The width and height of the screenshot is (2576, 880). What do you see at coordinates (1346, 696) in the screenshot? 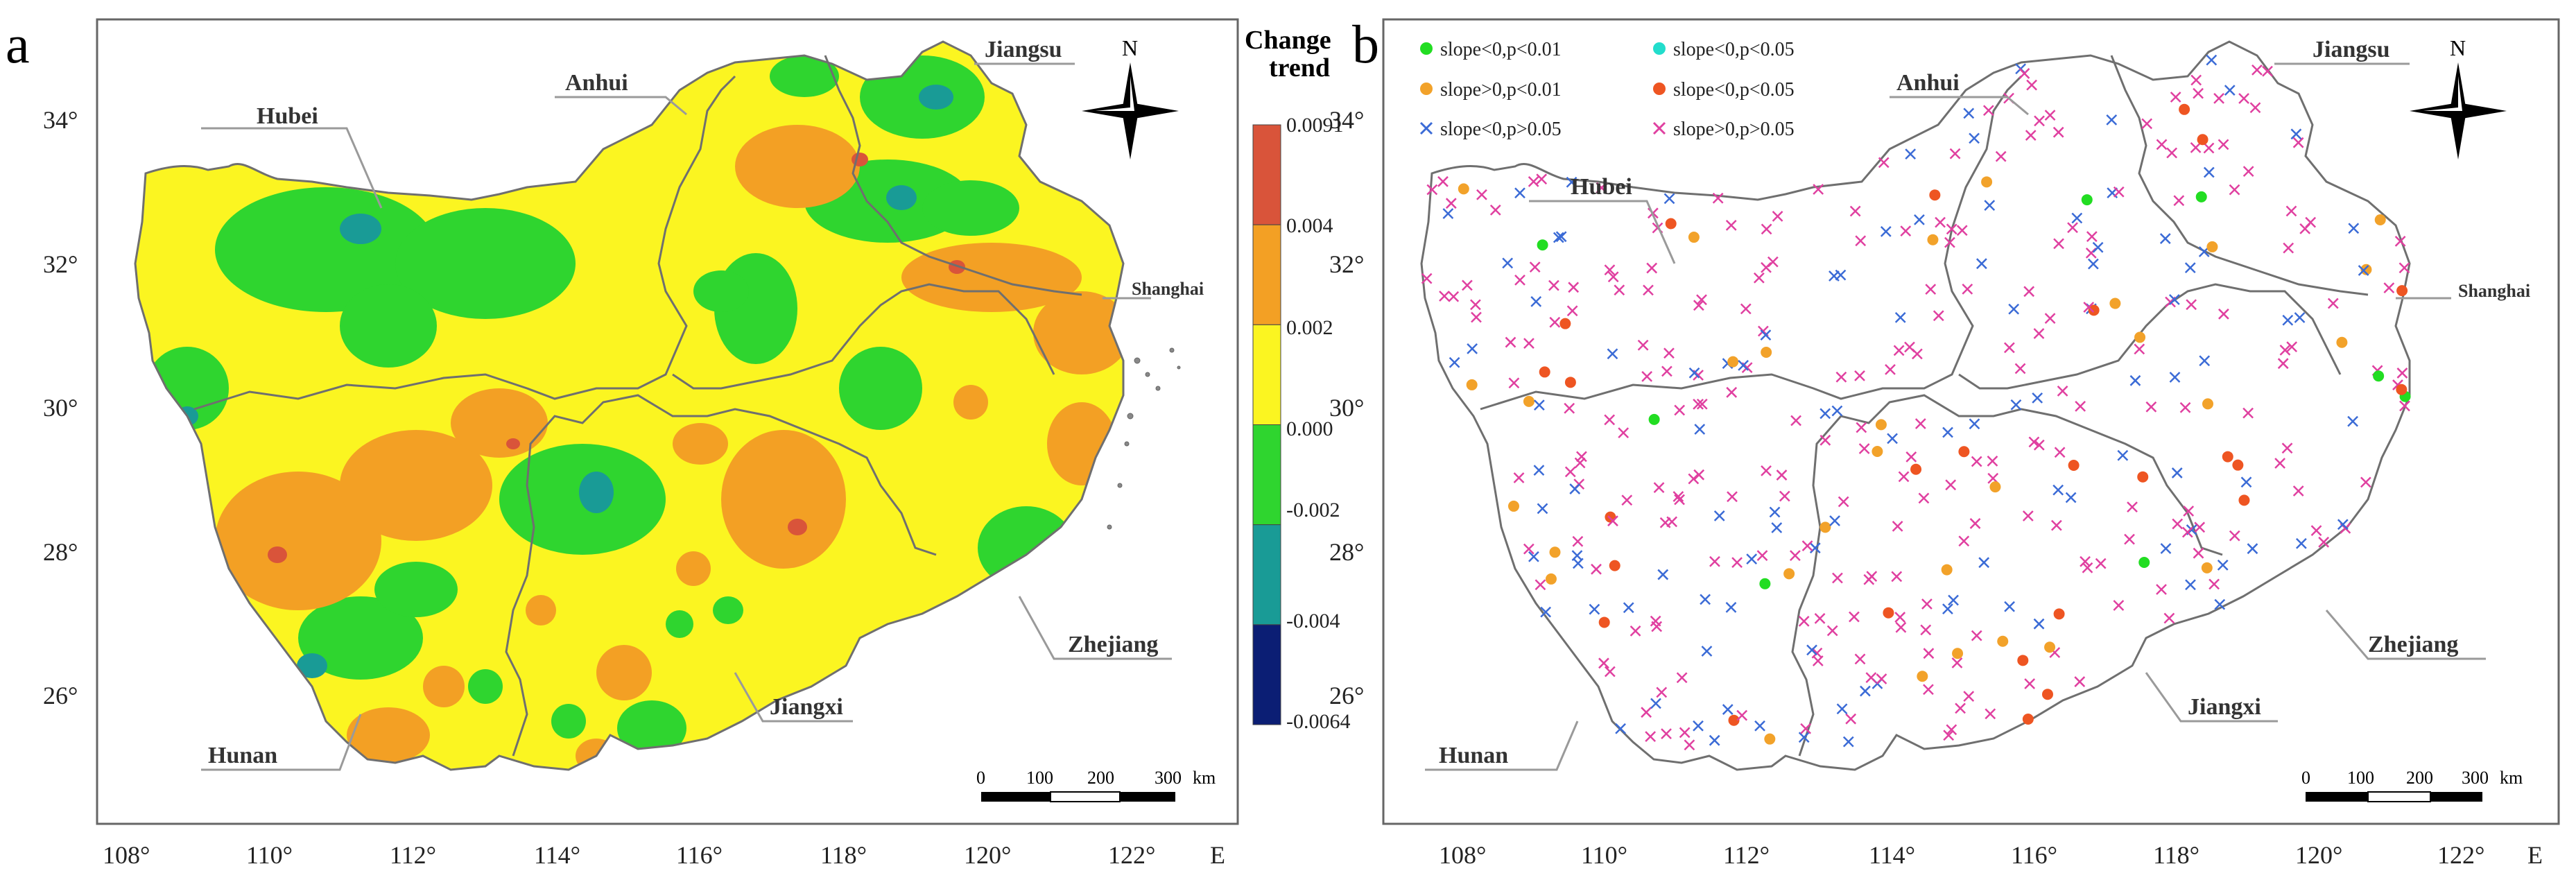
I see `y-tick: 26°` at bounding box center [1346, 696].